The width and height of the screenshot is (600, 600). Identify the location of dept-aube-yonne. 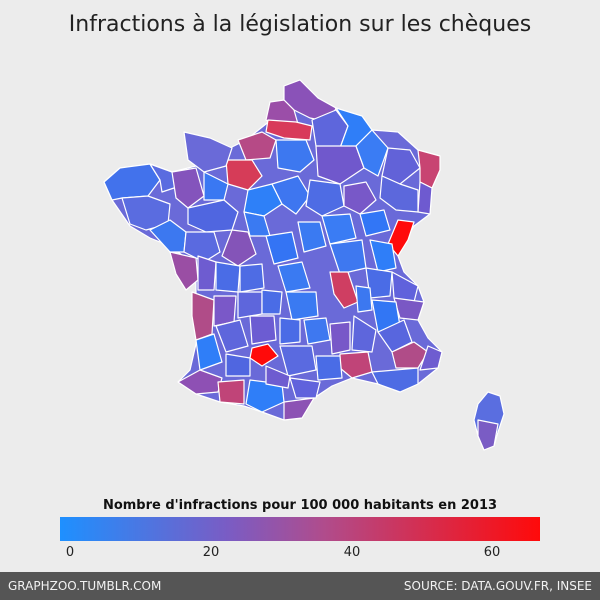
(325, 198).